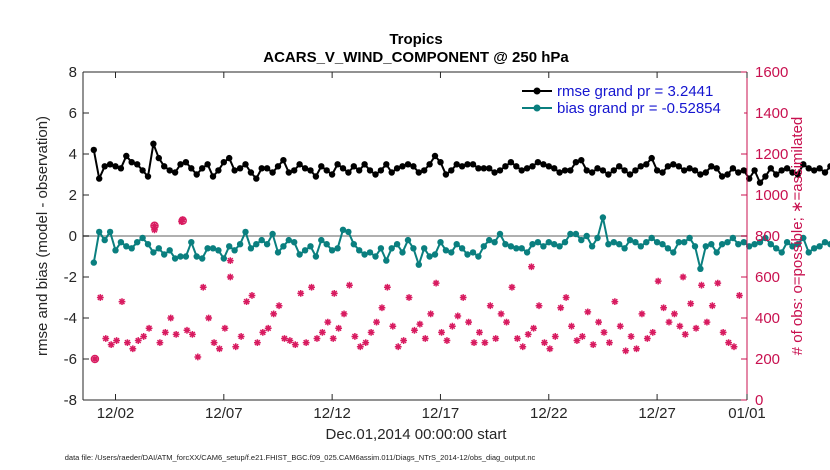 The height and width of the screenshot is (470, 830). Describe the element at coordinates (460, 243) in the screenshot. I see `bias-series` at that location.